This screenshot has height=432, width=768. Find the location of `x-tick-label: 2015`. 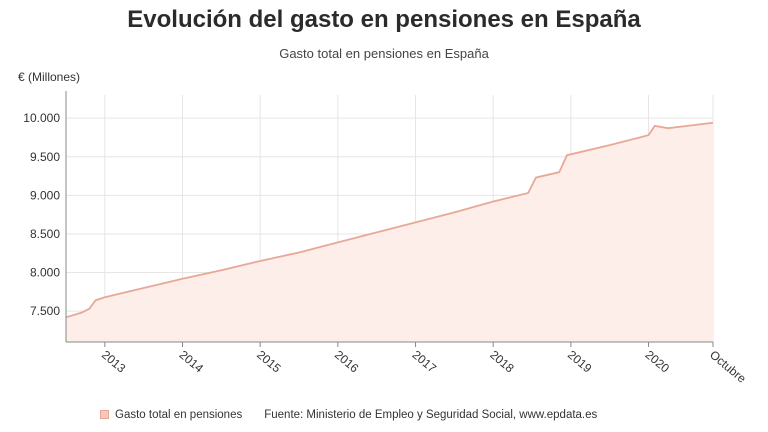

x-tick-label: 2015 is located at coordinates (269, 362).